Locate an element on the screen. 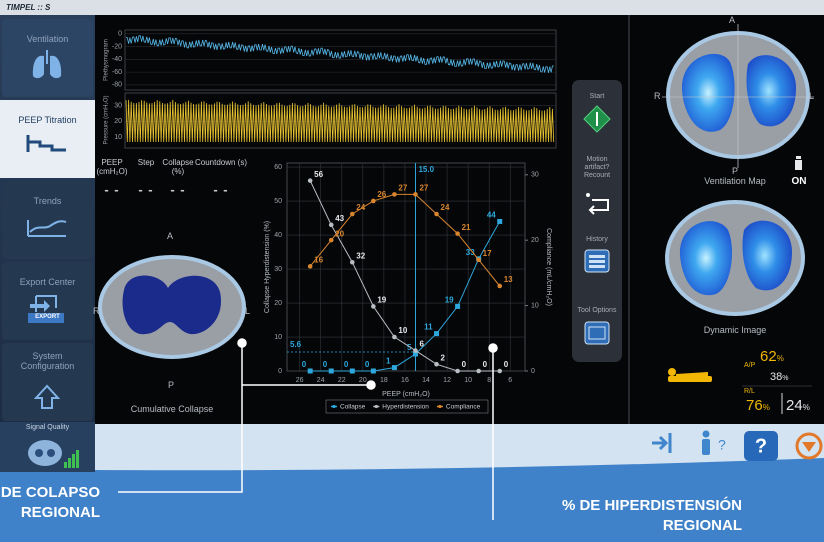 This screenshot has width=824, height=542. tool-label: Motion artifact? Recount is located at coordinates (597, 168).